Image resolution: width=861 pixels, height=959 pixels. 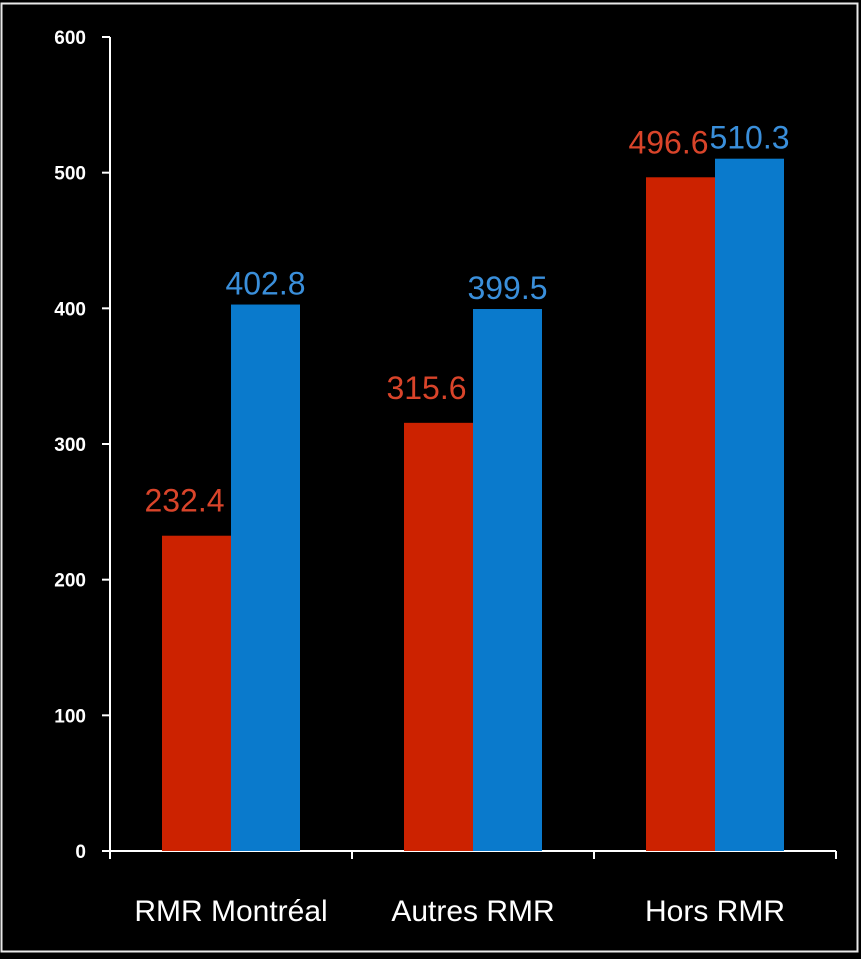 What do you see at coordinates (70, 445) in the screenshot?
I see `y-tick-label: 300` at bounding box center [70, 445].